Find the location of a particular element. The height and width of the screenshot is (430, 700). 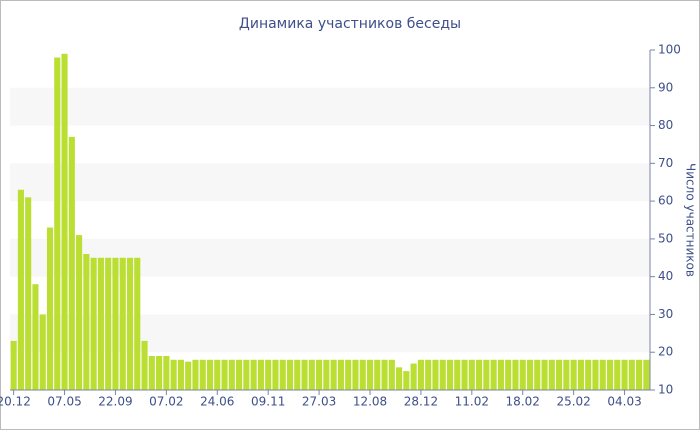

y-axis-label: Число участников is located at coordinates (691, 220).